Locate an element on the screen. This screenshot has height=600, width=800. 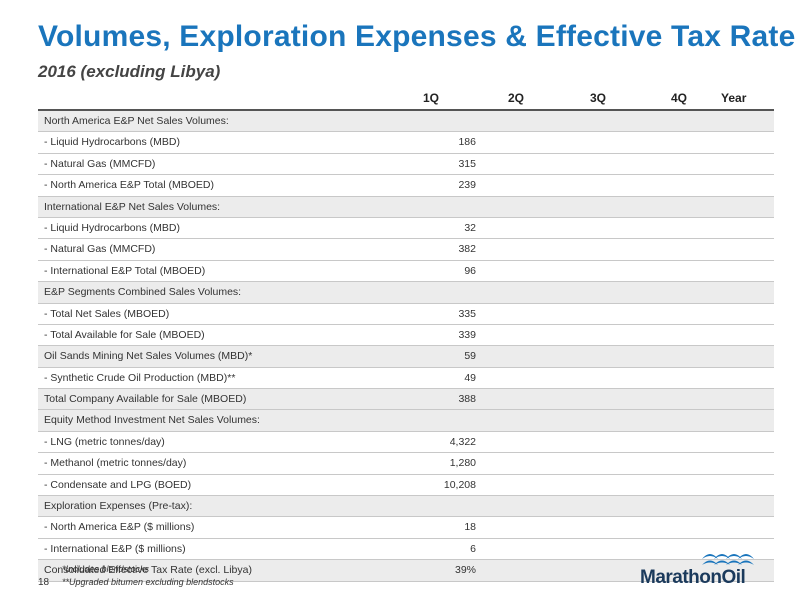
section-row: North America E&P Net Sales Volumes: is located at coordinates (406, 122).